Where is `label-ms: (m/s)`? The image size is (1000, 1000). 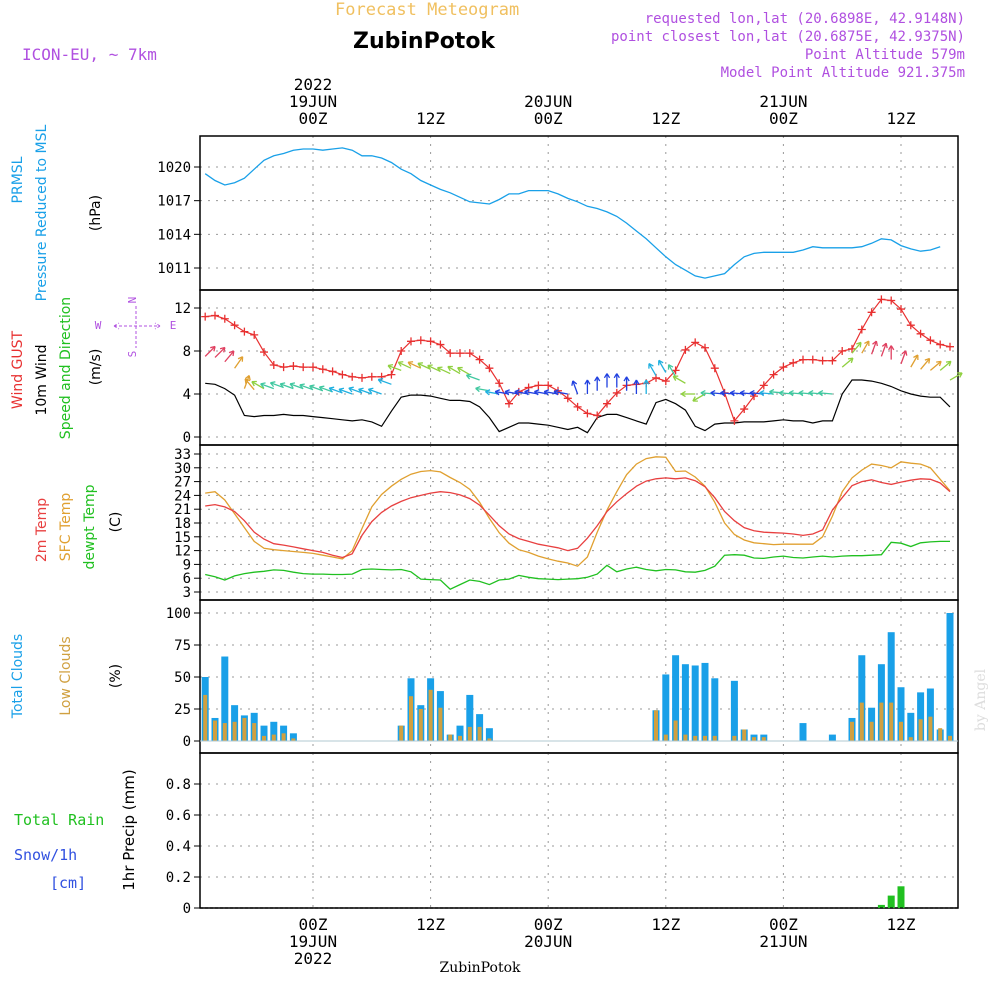
label-ms: (m/s) is located at coordinates (96, 367).